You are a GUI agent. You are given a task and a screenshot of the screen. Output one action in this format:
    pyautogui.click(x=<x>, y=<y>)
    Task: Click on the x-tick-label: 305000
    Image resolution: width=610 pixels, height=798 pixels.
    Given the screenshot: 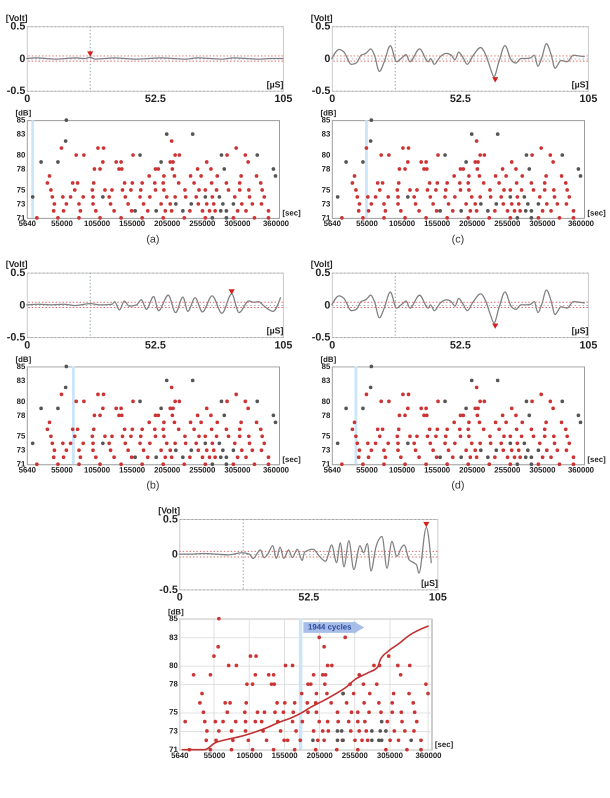 What is the action you would take?
    pyautogui.click(x=238, y=223)
    